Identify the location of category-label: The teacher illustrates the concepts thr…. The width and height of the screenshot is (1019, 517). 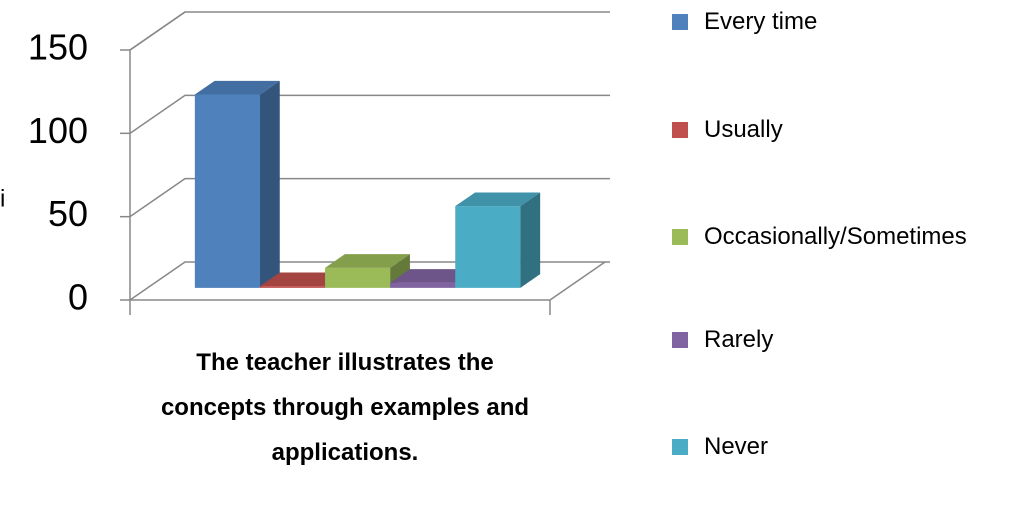
(345, 407).